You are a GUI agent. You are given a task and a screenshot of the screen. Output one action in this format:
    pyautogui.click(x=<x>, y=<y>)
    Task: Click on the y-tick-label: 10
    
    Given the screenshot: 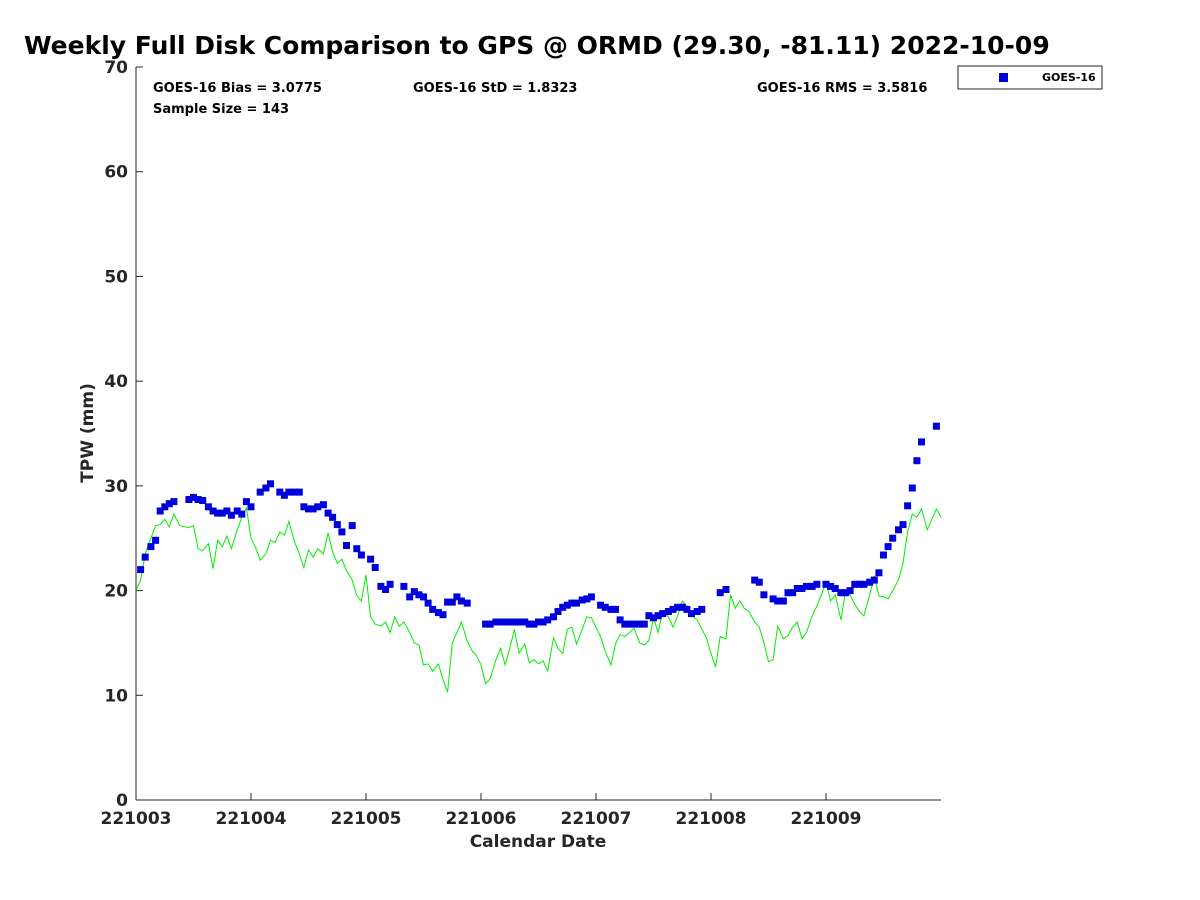 What is the action you would take?
    pyautogui.click(x=116, y=696)
    